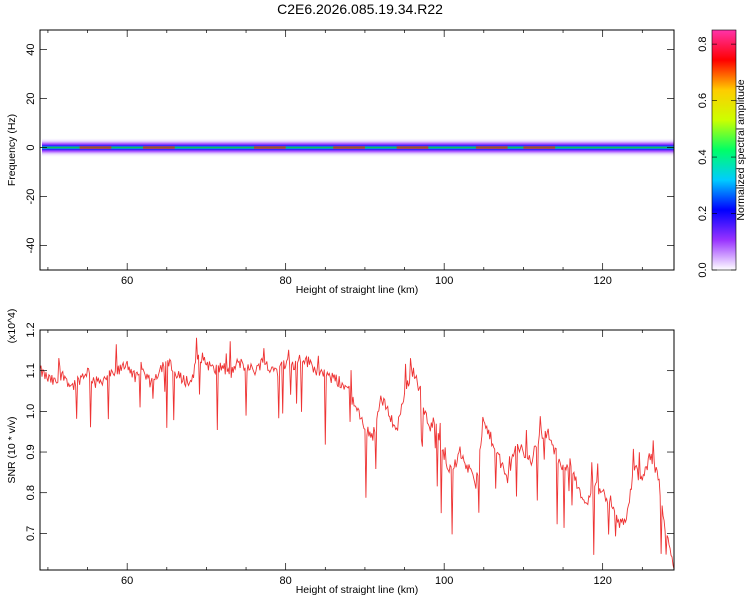 Image resolution: width=750 pixels, height=600 pixels. Describe the element at coordinates (602, 581) in the screenshot. I see `snr-x-tick-label: 120` at that location.